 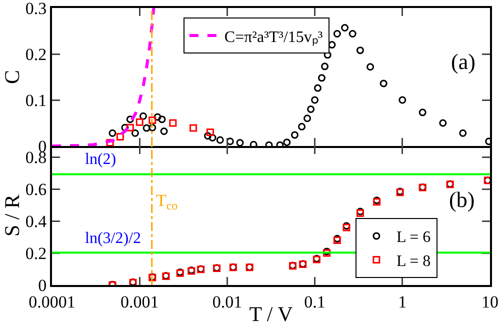 I want to click on y-tick-label: 0.6, so click(x=36, y=190).